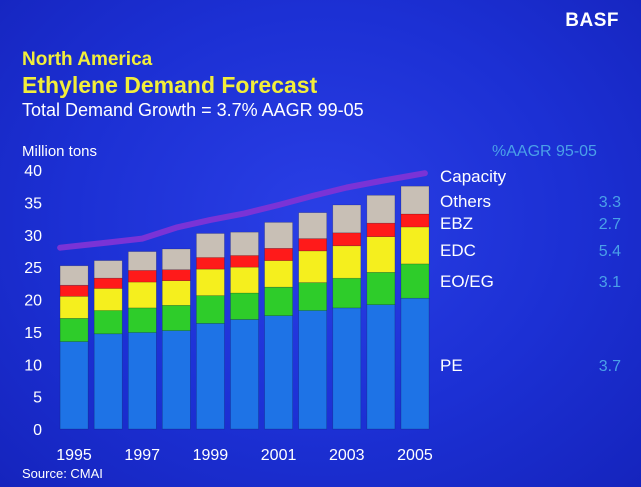 The height and width of the screenshot is (487, 641). Describe the element at coordinates (33, 301) in the screenshot. I see `y-tick-label: 20` at that location.